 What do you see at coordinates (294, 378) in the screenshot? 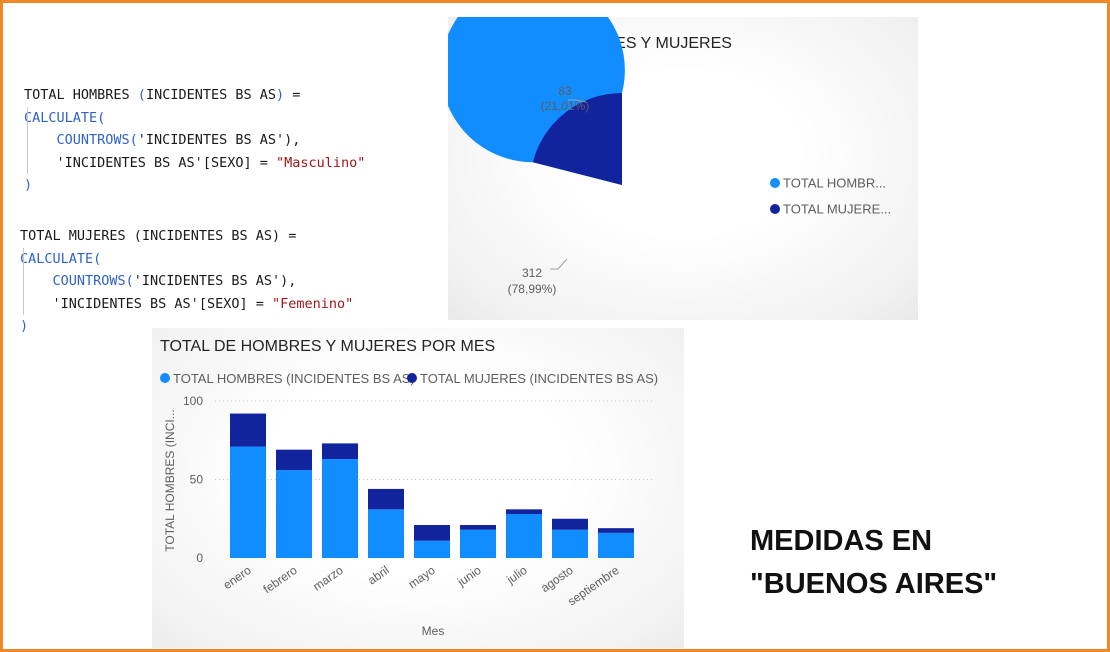
I see `bar-legend-label: TOTAL HOMBRES (INCIDENTES BS AS)` at bounding box center [294, 378].